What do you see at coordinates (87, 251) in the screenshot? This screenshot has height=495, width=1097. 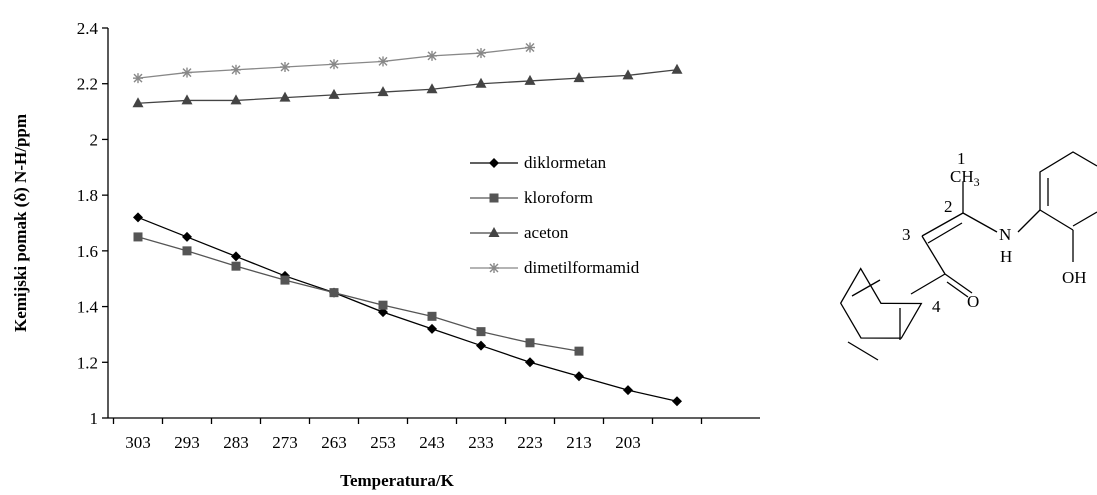 I see `y-tick-label: 1.6` at bounding box center [87, 251].